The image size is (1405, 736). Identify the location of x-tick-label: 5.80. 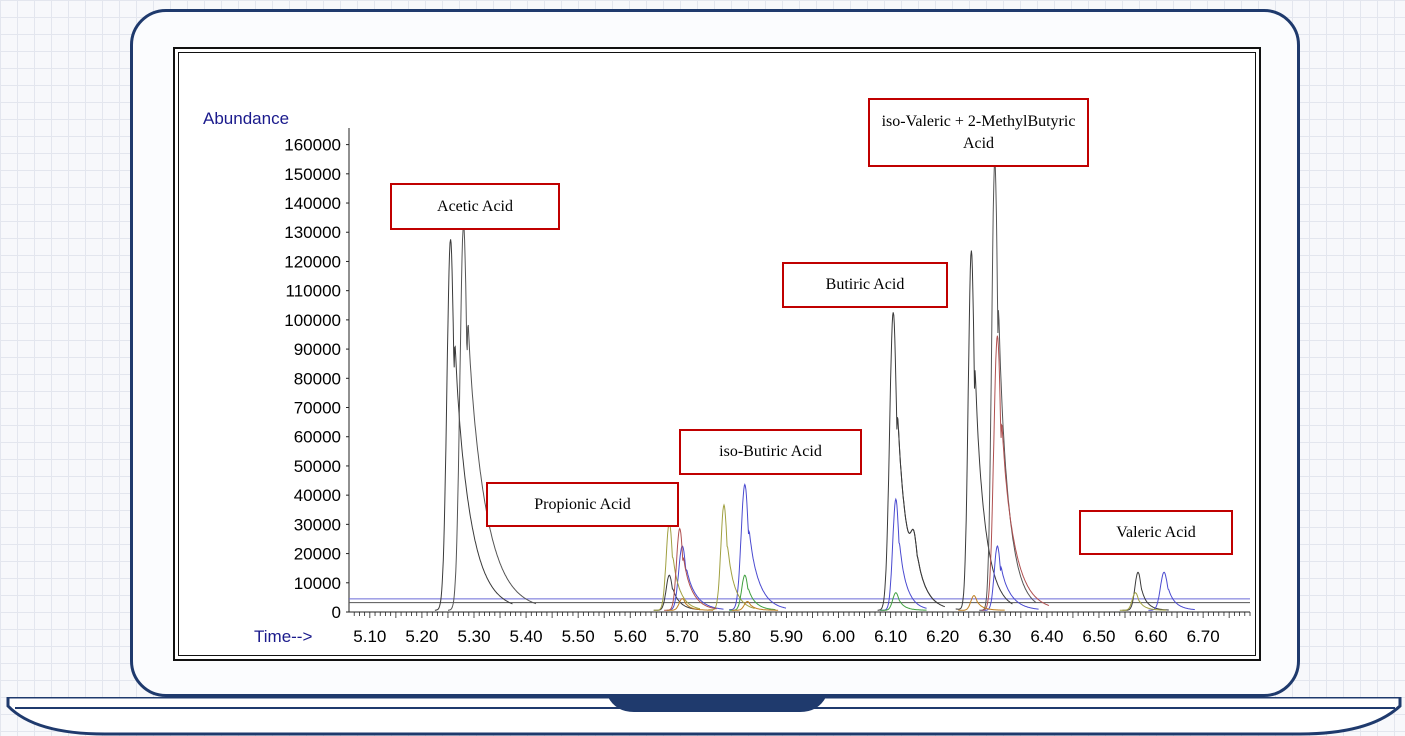
(734, 636).